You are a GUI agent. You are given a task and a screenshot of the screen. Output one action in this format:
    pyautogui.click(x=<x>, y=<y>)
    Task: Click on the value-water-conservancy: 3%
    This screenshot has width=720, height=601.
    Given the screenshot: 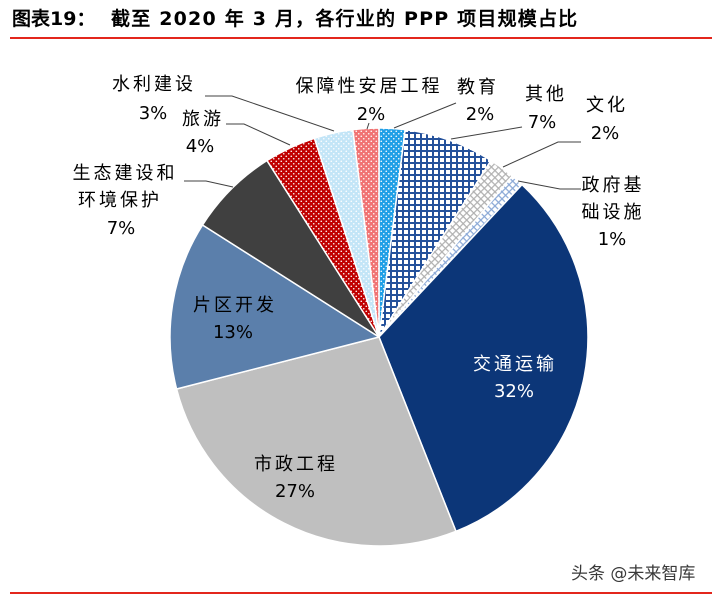 What is the action you would take?
    pyautogui.click(x=153, y=113)
    